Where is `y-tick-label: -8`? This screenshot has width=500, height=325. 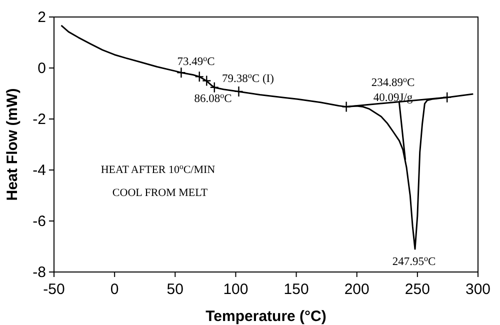
y-tick-label: -8 is located at coordinates (39, 272).